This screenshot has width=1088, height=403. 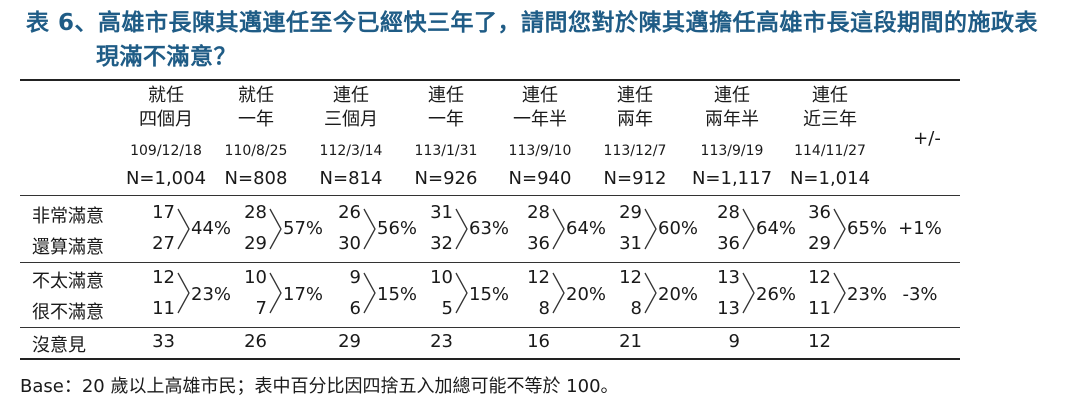 What do you see at coordinates (255, 341) in the screenshot?
I see `cell-no-opinion: 26` at bounding box center [255, 341].